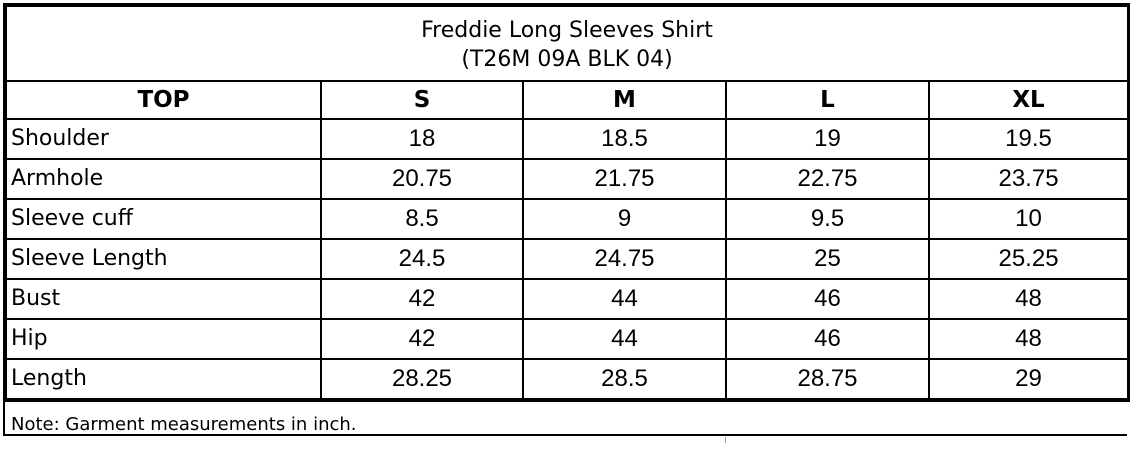 The height and width of the screenshot is (452, 1130). Describe the element at coordinates (1028, 179) in the screenshot. I see `measurement-cell: 23.75` at that location.